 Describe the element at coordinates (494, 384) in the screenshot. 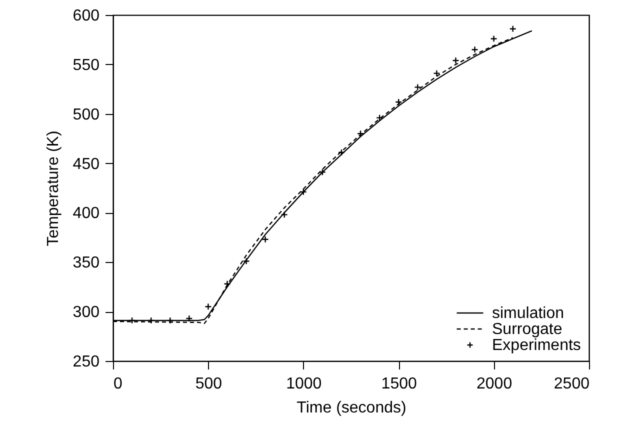

I see `x-tick-label: 2000` at that location.